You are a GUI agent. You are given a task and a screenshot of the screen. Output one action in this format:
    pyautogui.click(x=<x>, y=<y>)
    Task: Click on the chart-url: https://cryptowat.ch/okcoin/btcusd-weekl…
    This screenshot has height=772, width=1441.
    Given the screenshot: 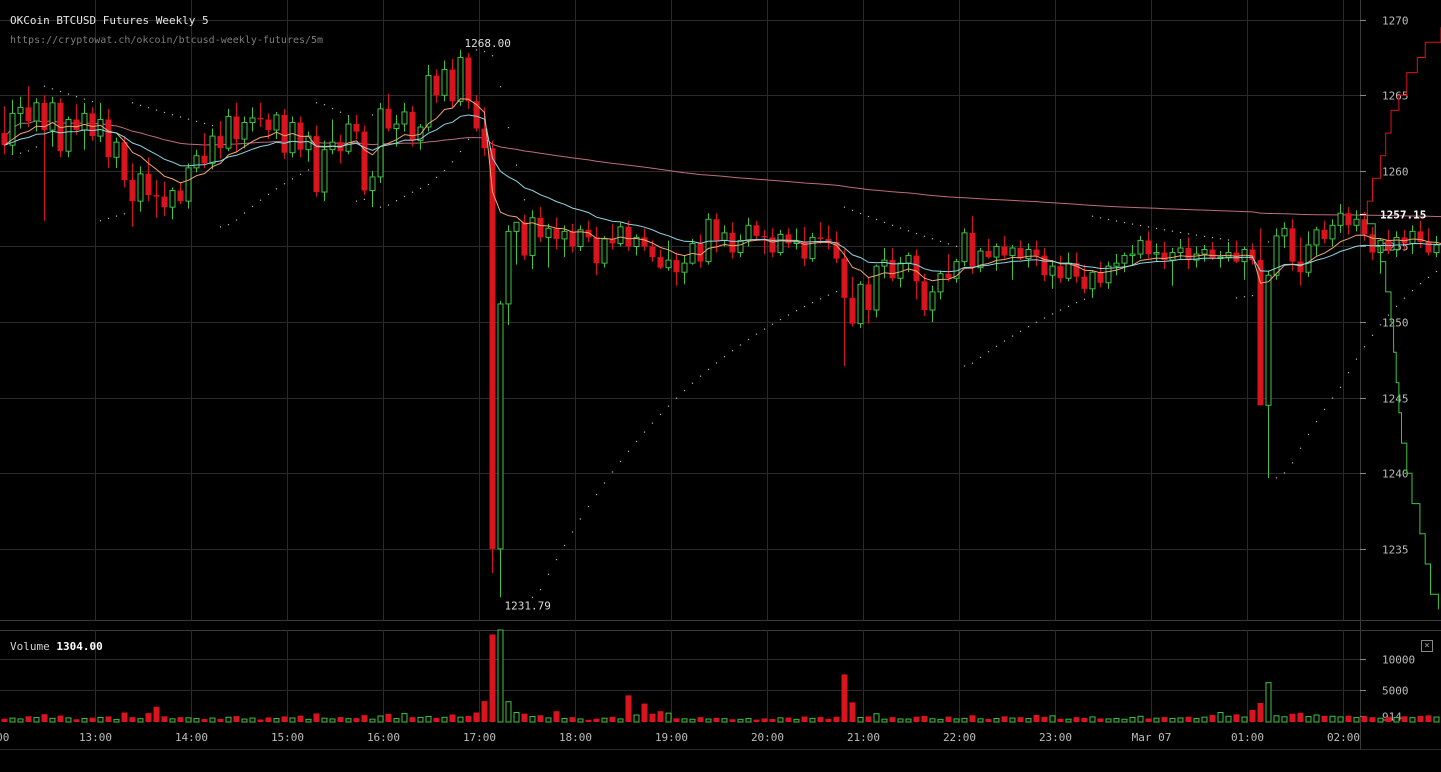 What is the action you would take?
    pyautogui.click(x=166, y=40)
    